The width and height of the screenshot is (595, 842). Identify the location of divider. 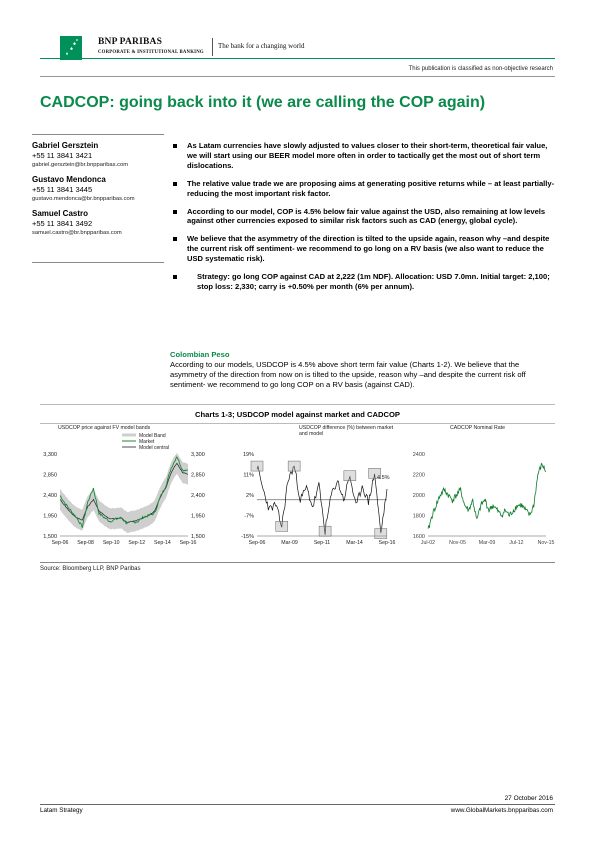
(297, 76).